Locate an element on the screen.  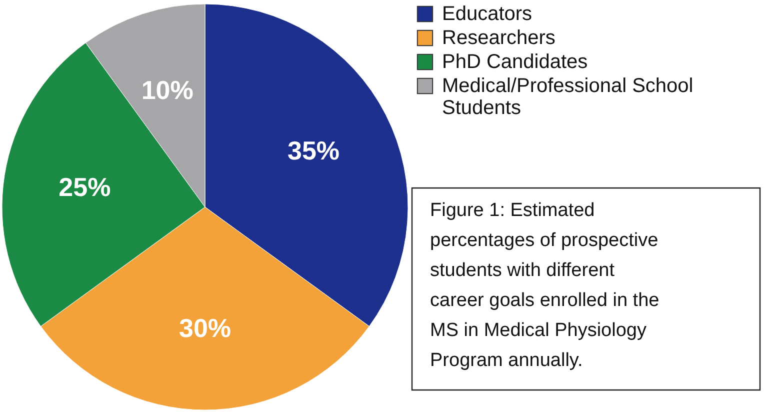
legend-label: Educators is located at coordinates (487, 14).